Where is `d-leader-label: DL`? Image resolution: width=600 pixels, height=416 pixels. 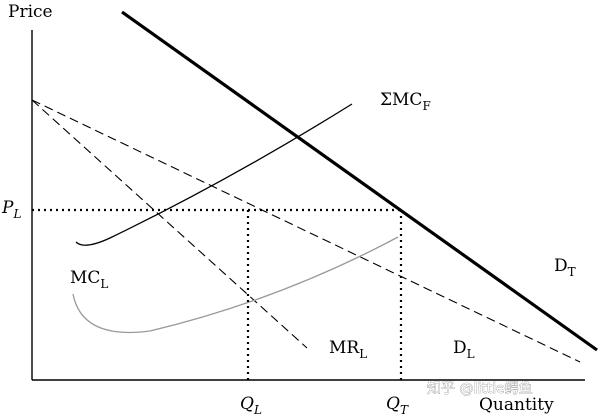
d-leader-label: DL is located at coordinates (464, 349).